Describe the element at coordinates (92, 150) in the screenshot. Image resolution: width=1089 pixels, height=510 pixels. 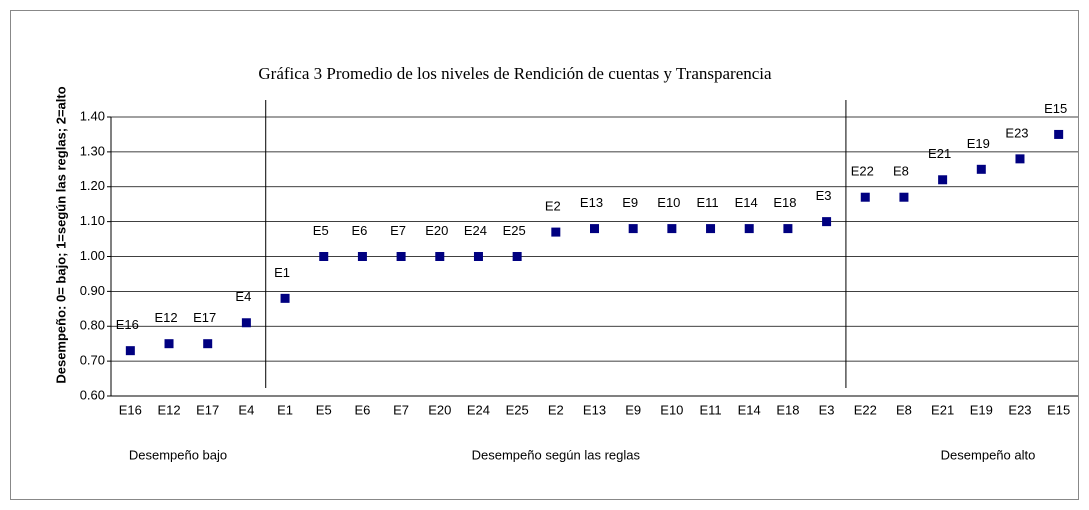
I see `y-tick-label: 1.30` at that location.